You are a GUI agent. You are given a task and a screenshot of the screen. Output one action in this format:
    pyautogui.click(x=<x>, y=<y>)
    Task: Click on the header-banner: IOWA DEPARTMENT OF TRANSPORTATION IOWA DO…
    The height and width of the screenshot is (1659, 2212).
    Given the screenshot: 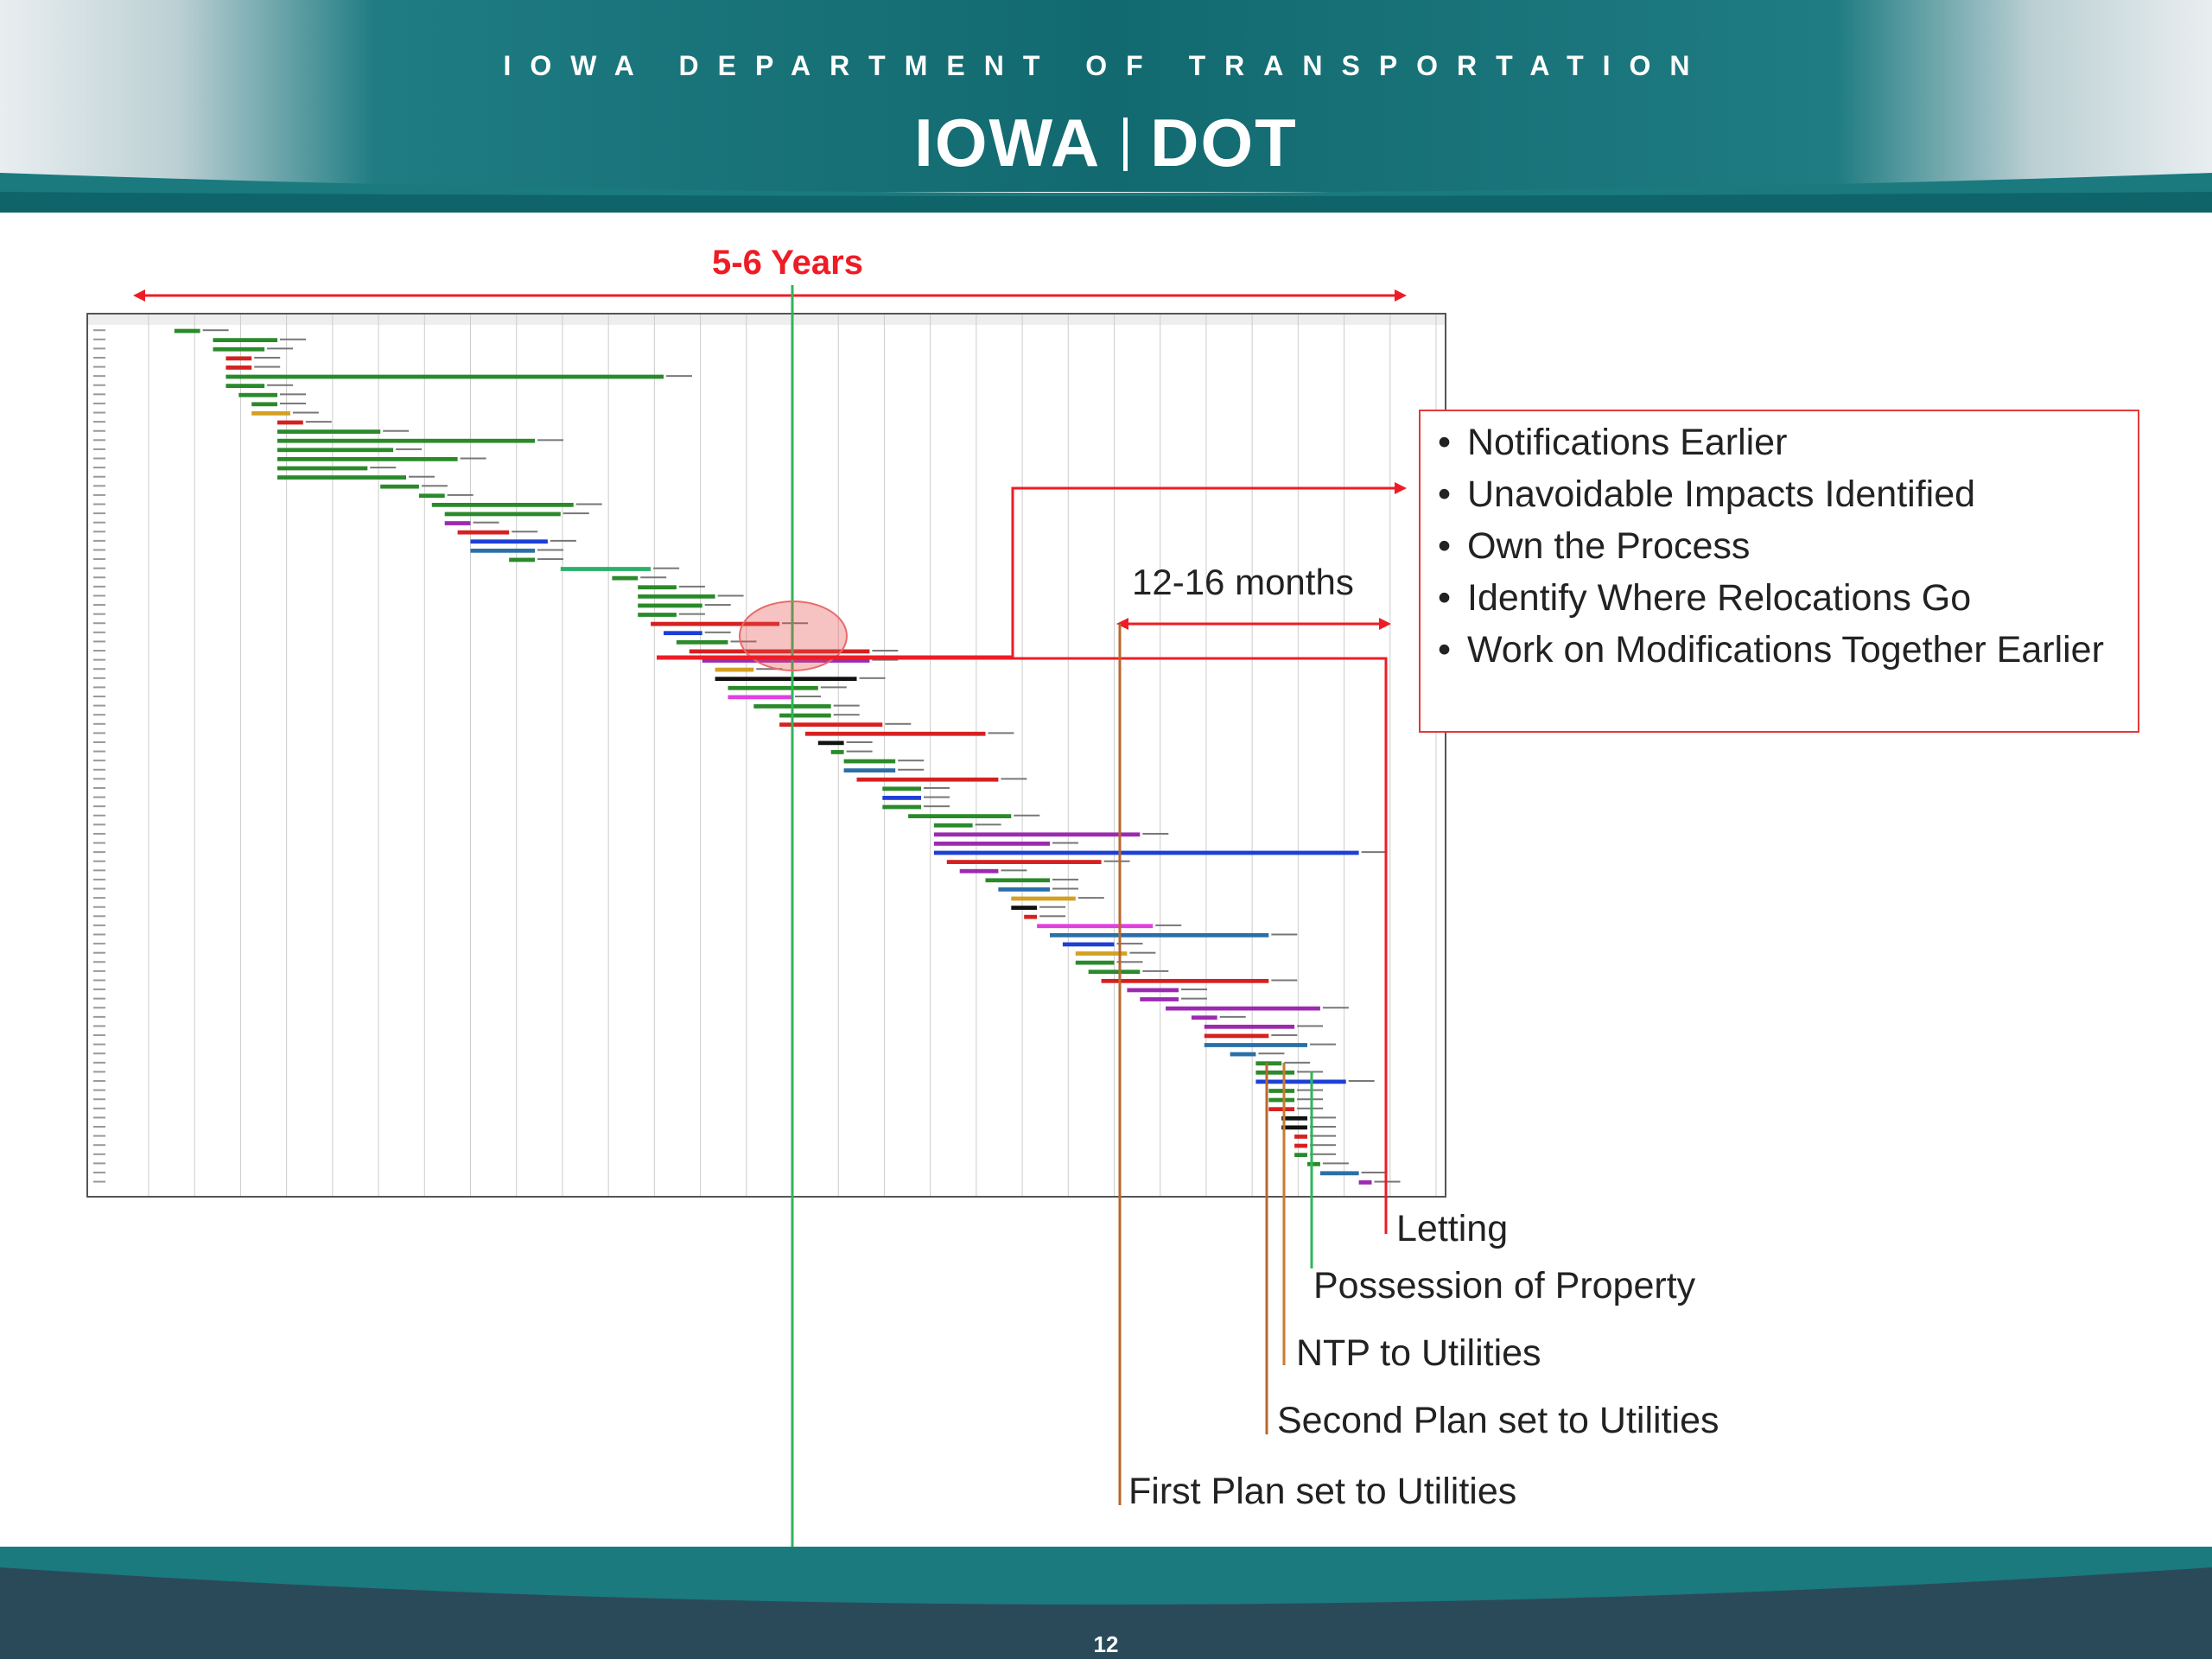 What is the action you would take?
    pyautogui.click(x=1106, y=108)
    